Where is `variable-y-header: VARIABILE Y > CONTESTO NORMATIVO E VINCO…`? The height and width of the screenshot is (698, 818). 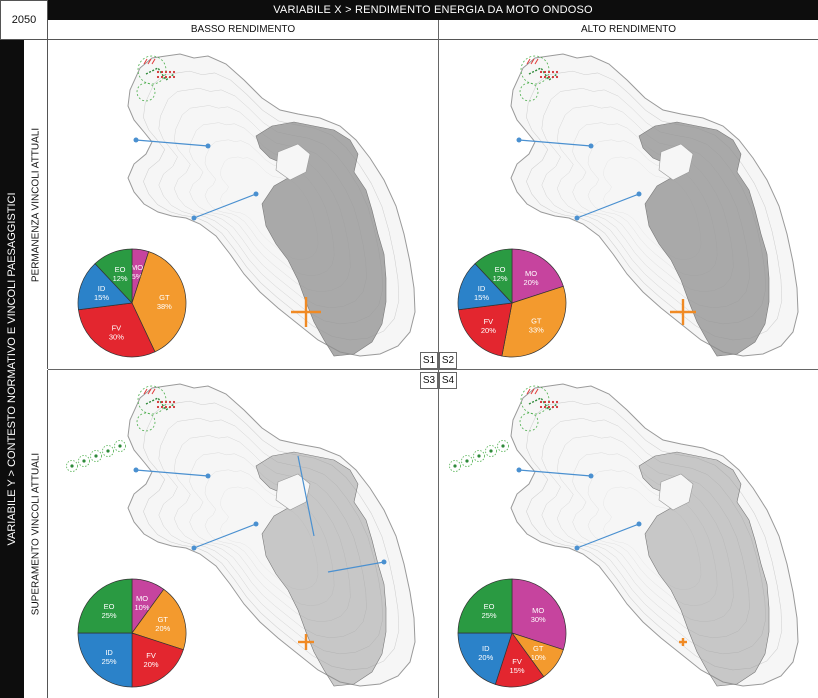 variable-y-header: VARIABILE Y > CONTESTO NORMATIVO E VINCO… is located at coordinates (12, 369).